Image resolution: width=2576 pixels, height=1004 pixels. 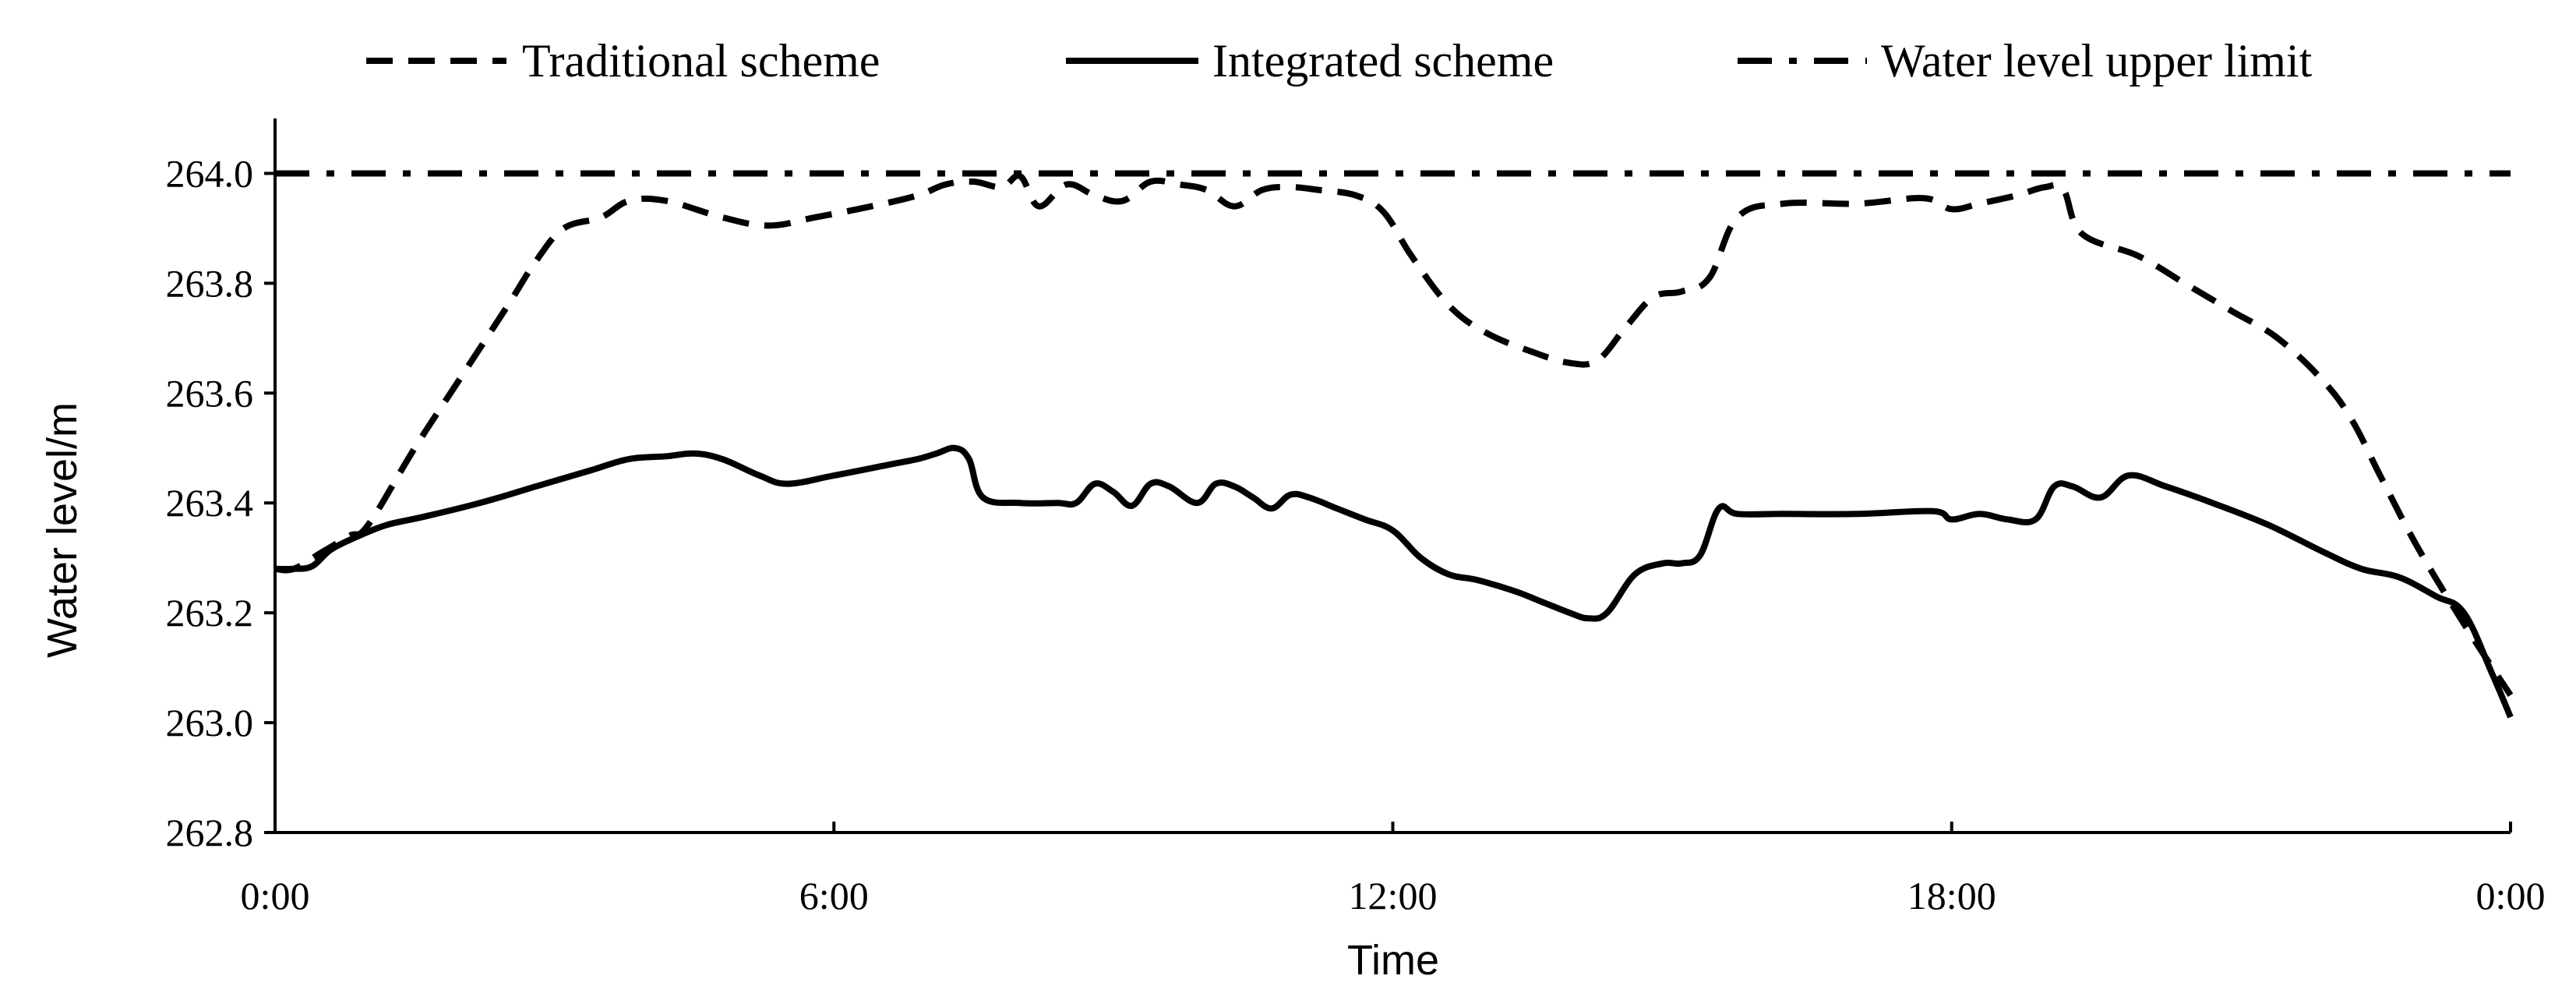 What do you see at coordinates (210, 613) in the screenshot?
I see `y-tick-label: 263.2` at bounding box center [210, 613].